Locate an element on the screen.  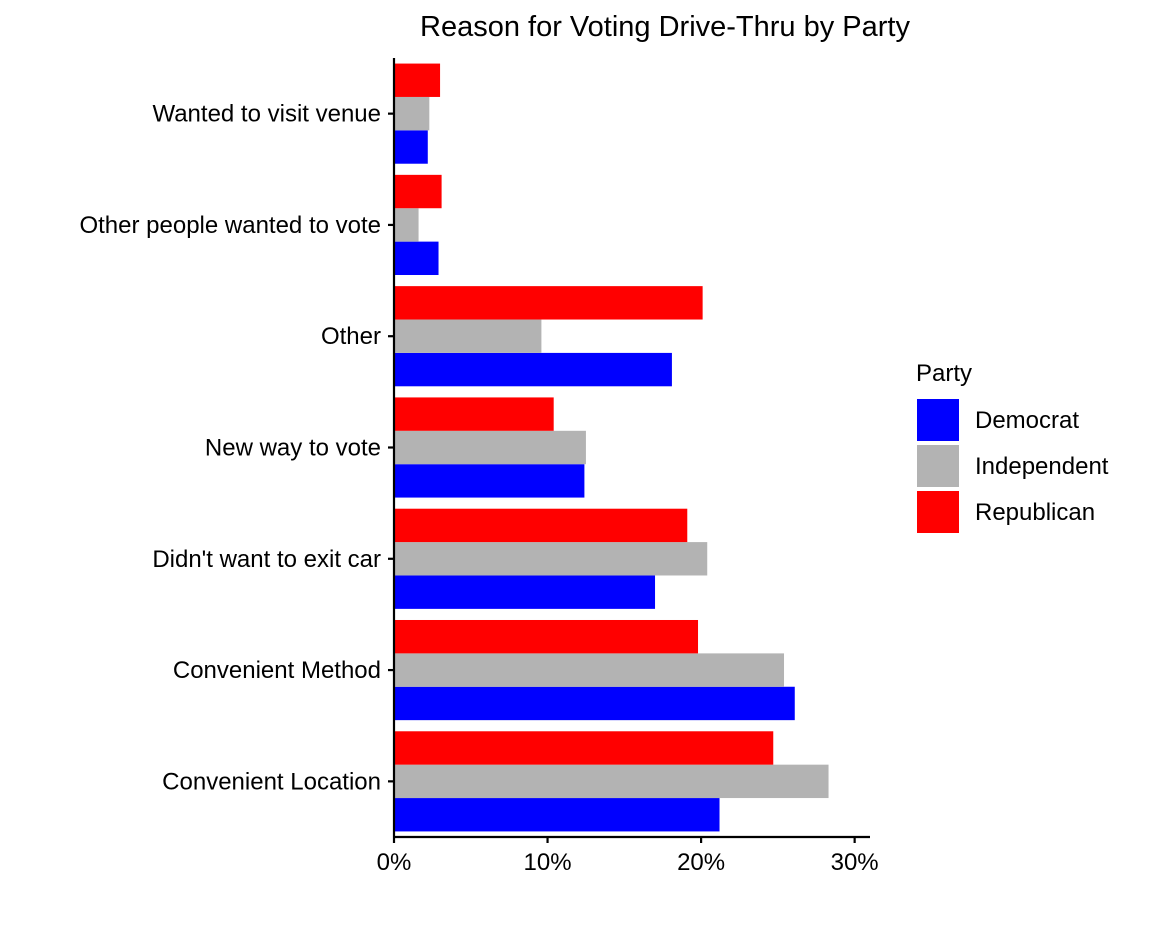
chart-title: Reason for Voting Drive-Thru by Party is located at coordinates (665, 27).